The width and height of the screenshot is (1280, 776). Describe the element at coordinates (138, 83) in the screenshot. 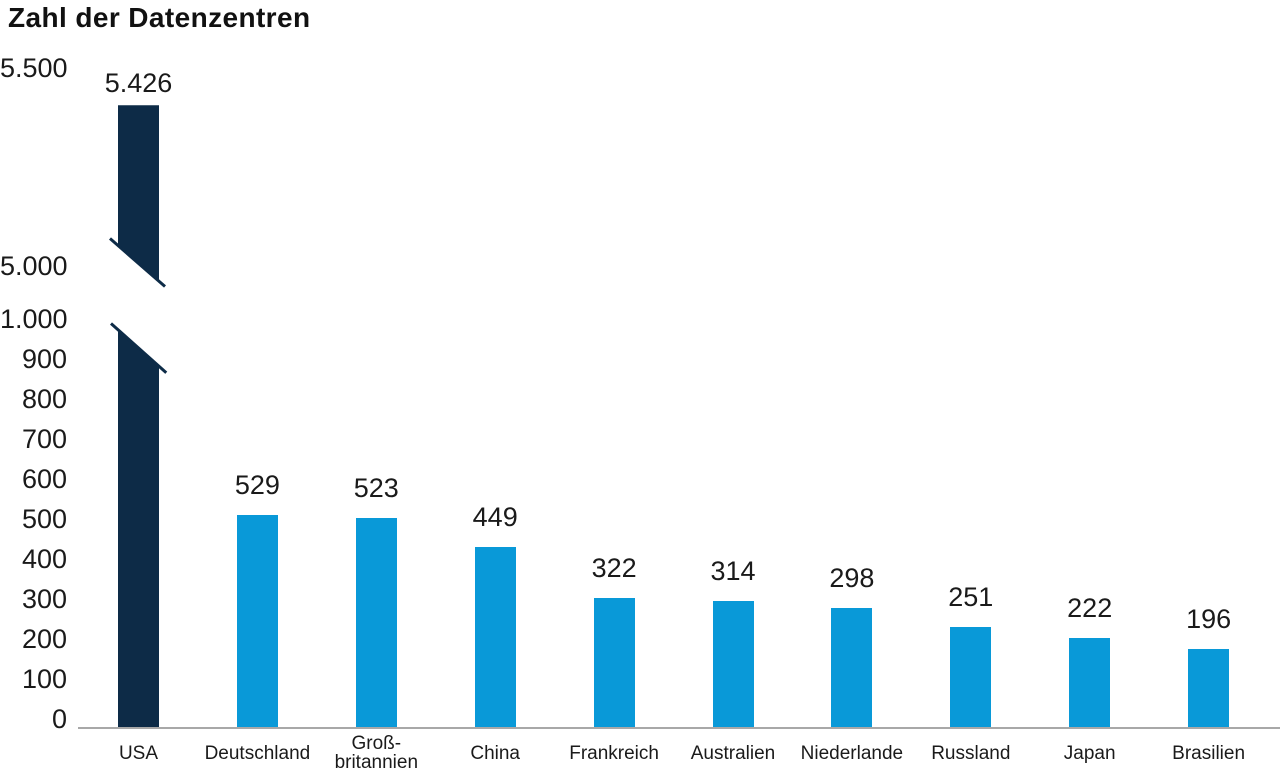

I see `bar-value-label: 5.426` at that location.